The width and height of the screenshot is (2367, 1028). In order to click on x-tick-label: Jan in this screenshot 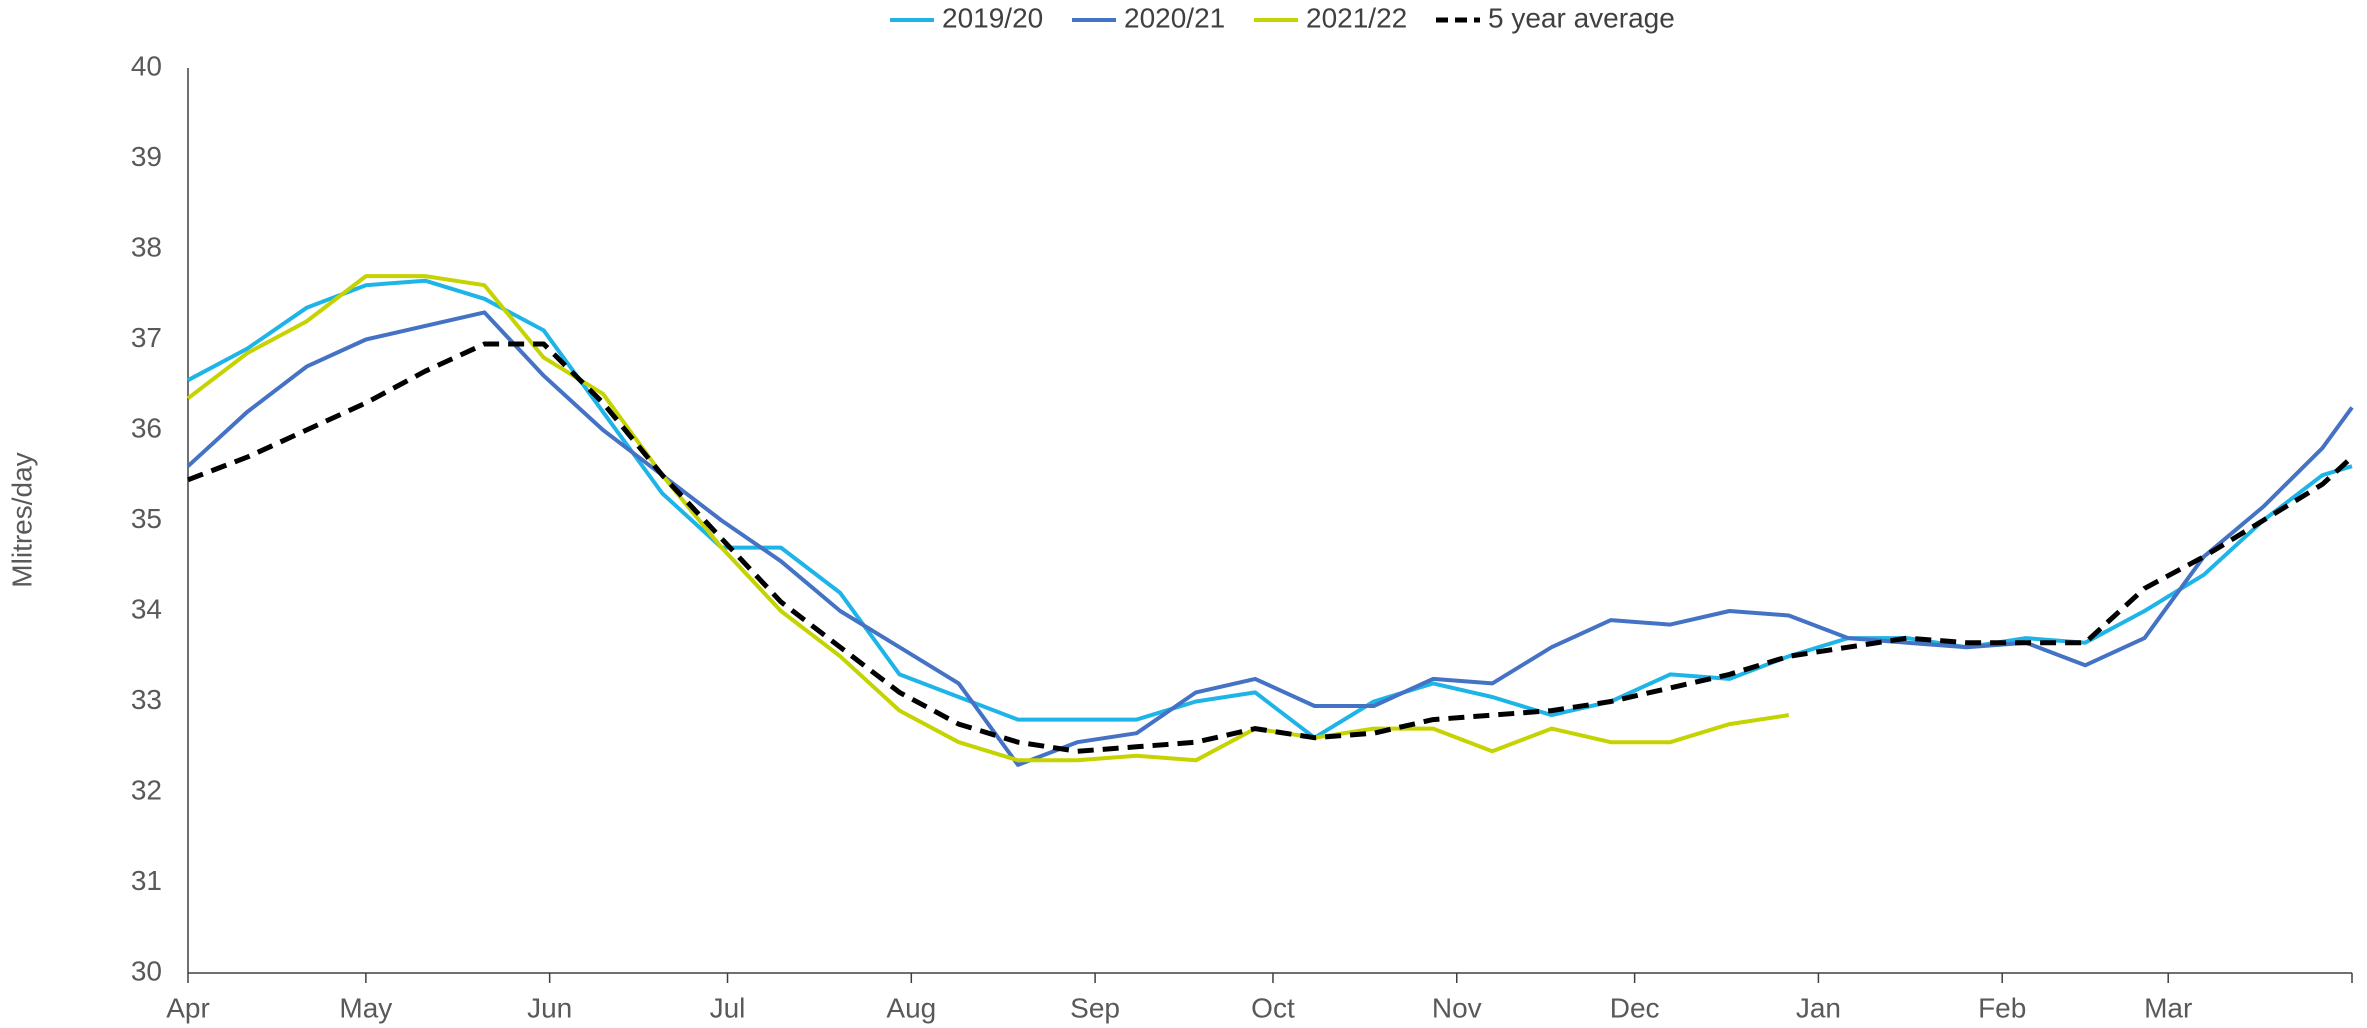, I will do `click(1818, 1007)`.